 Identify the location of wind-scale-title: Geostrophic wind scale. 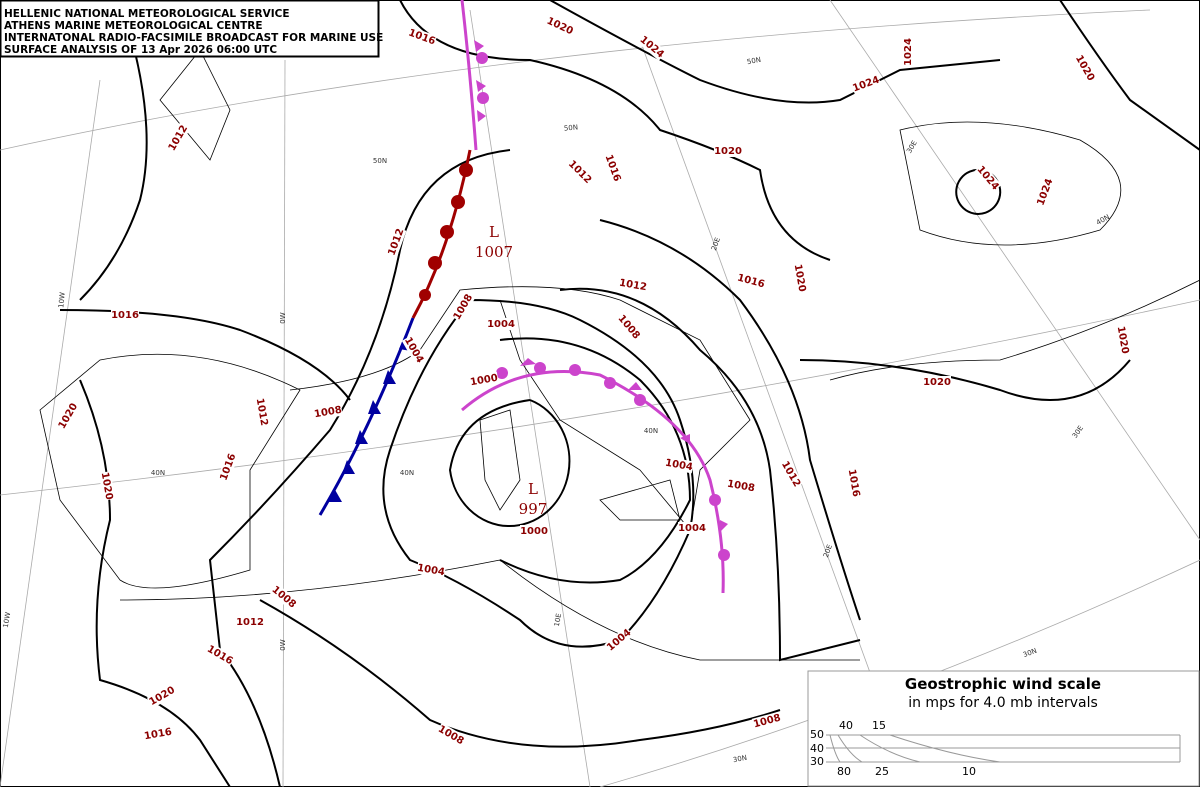
(1003, 684).